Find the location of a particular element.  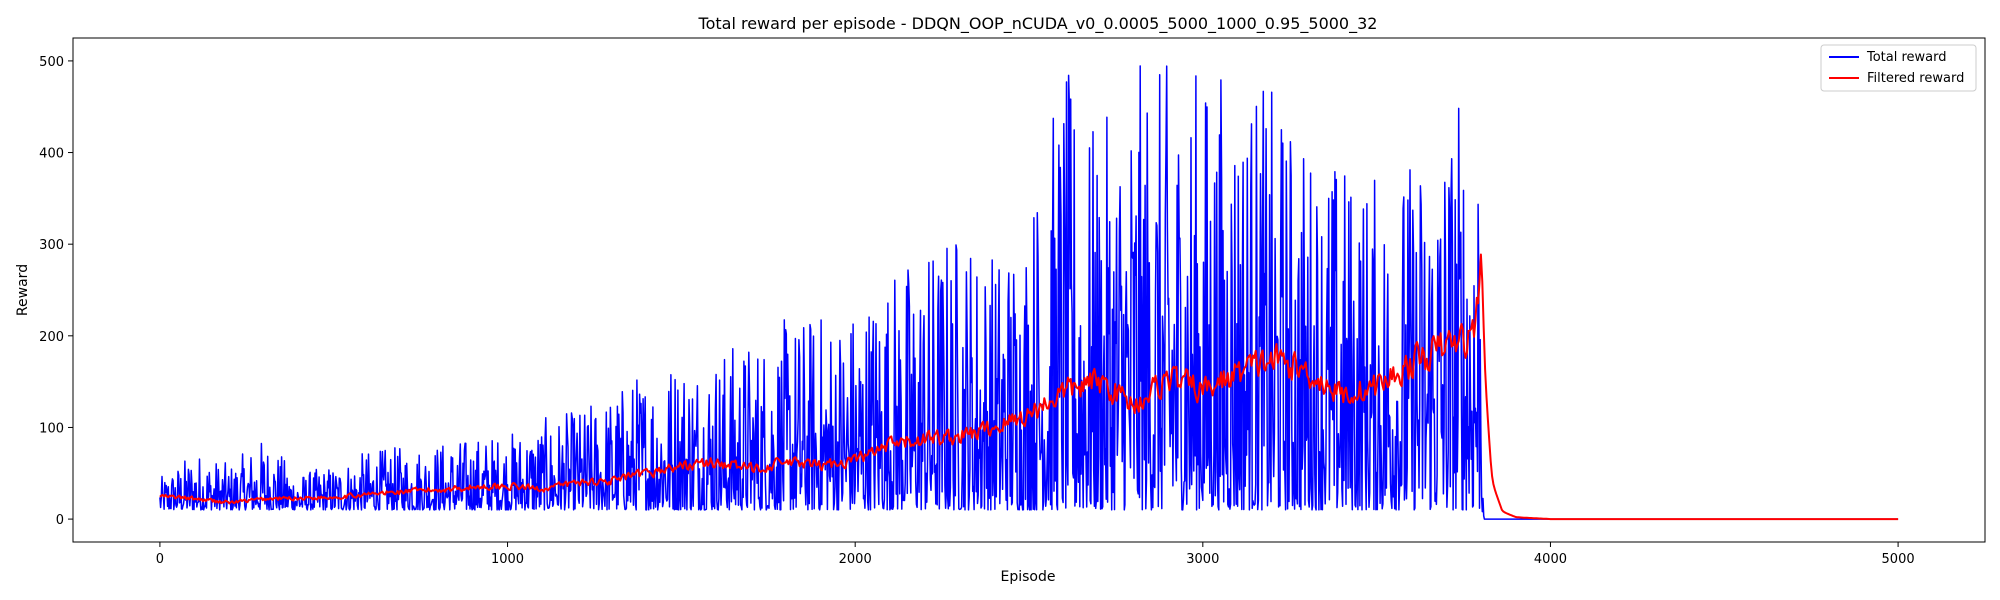

y-tick-label: 400 is located at coordinates (51, 154).